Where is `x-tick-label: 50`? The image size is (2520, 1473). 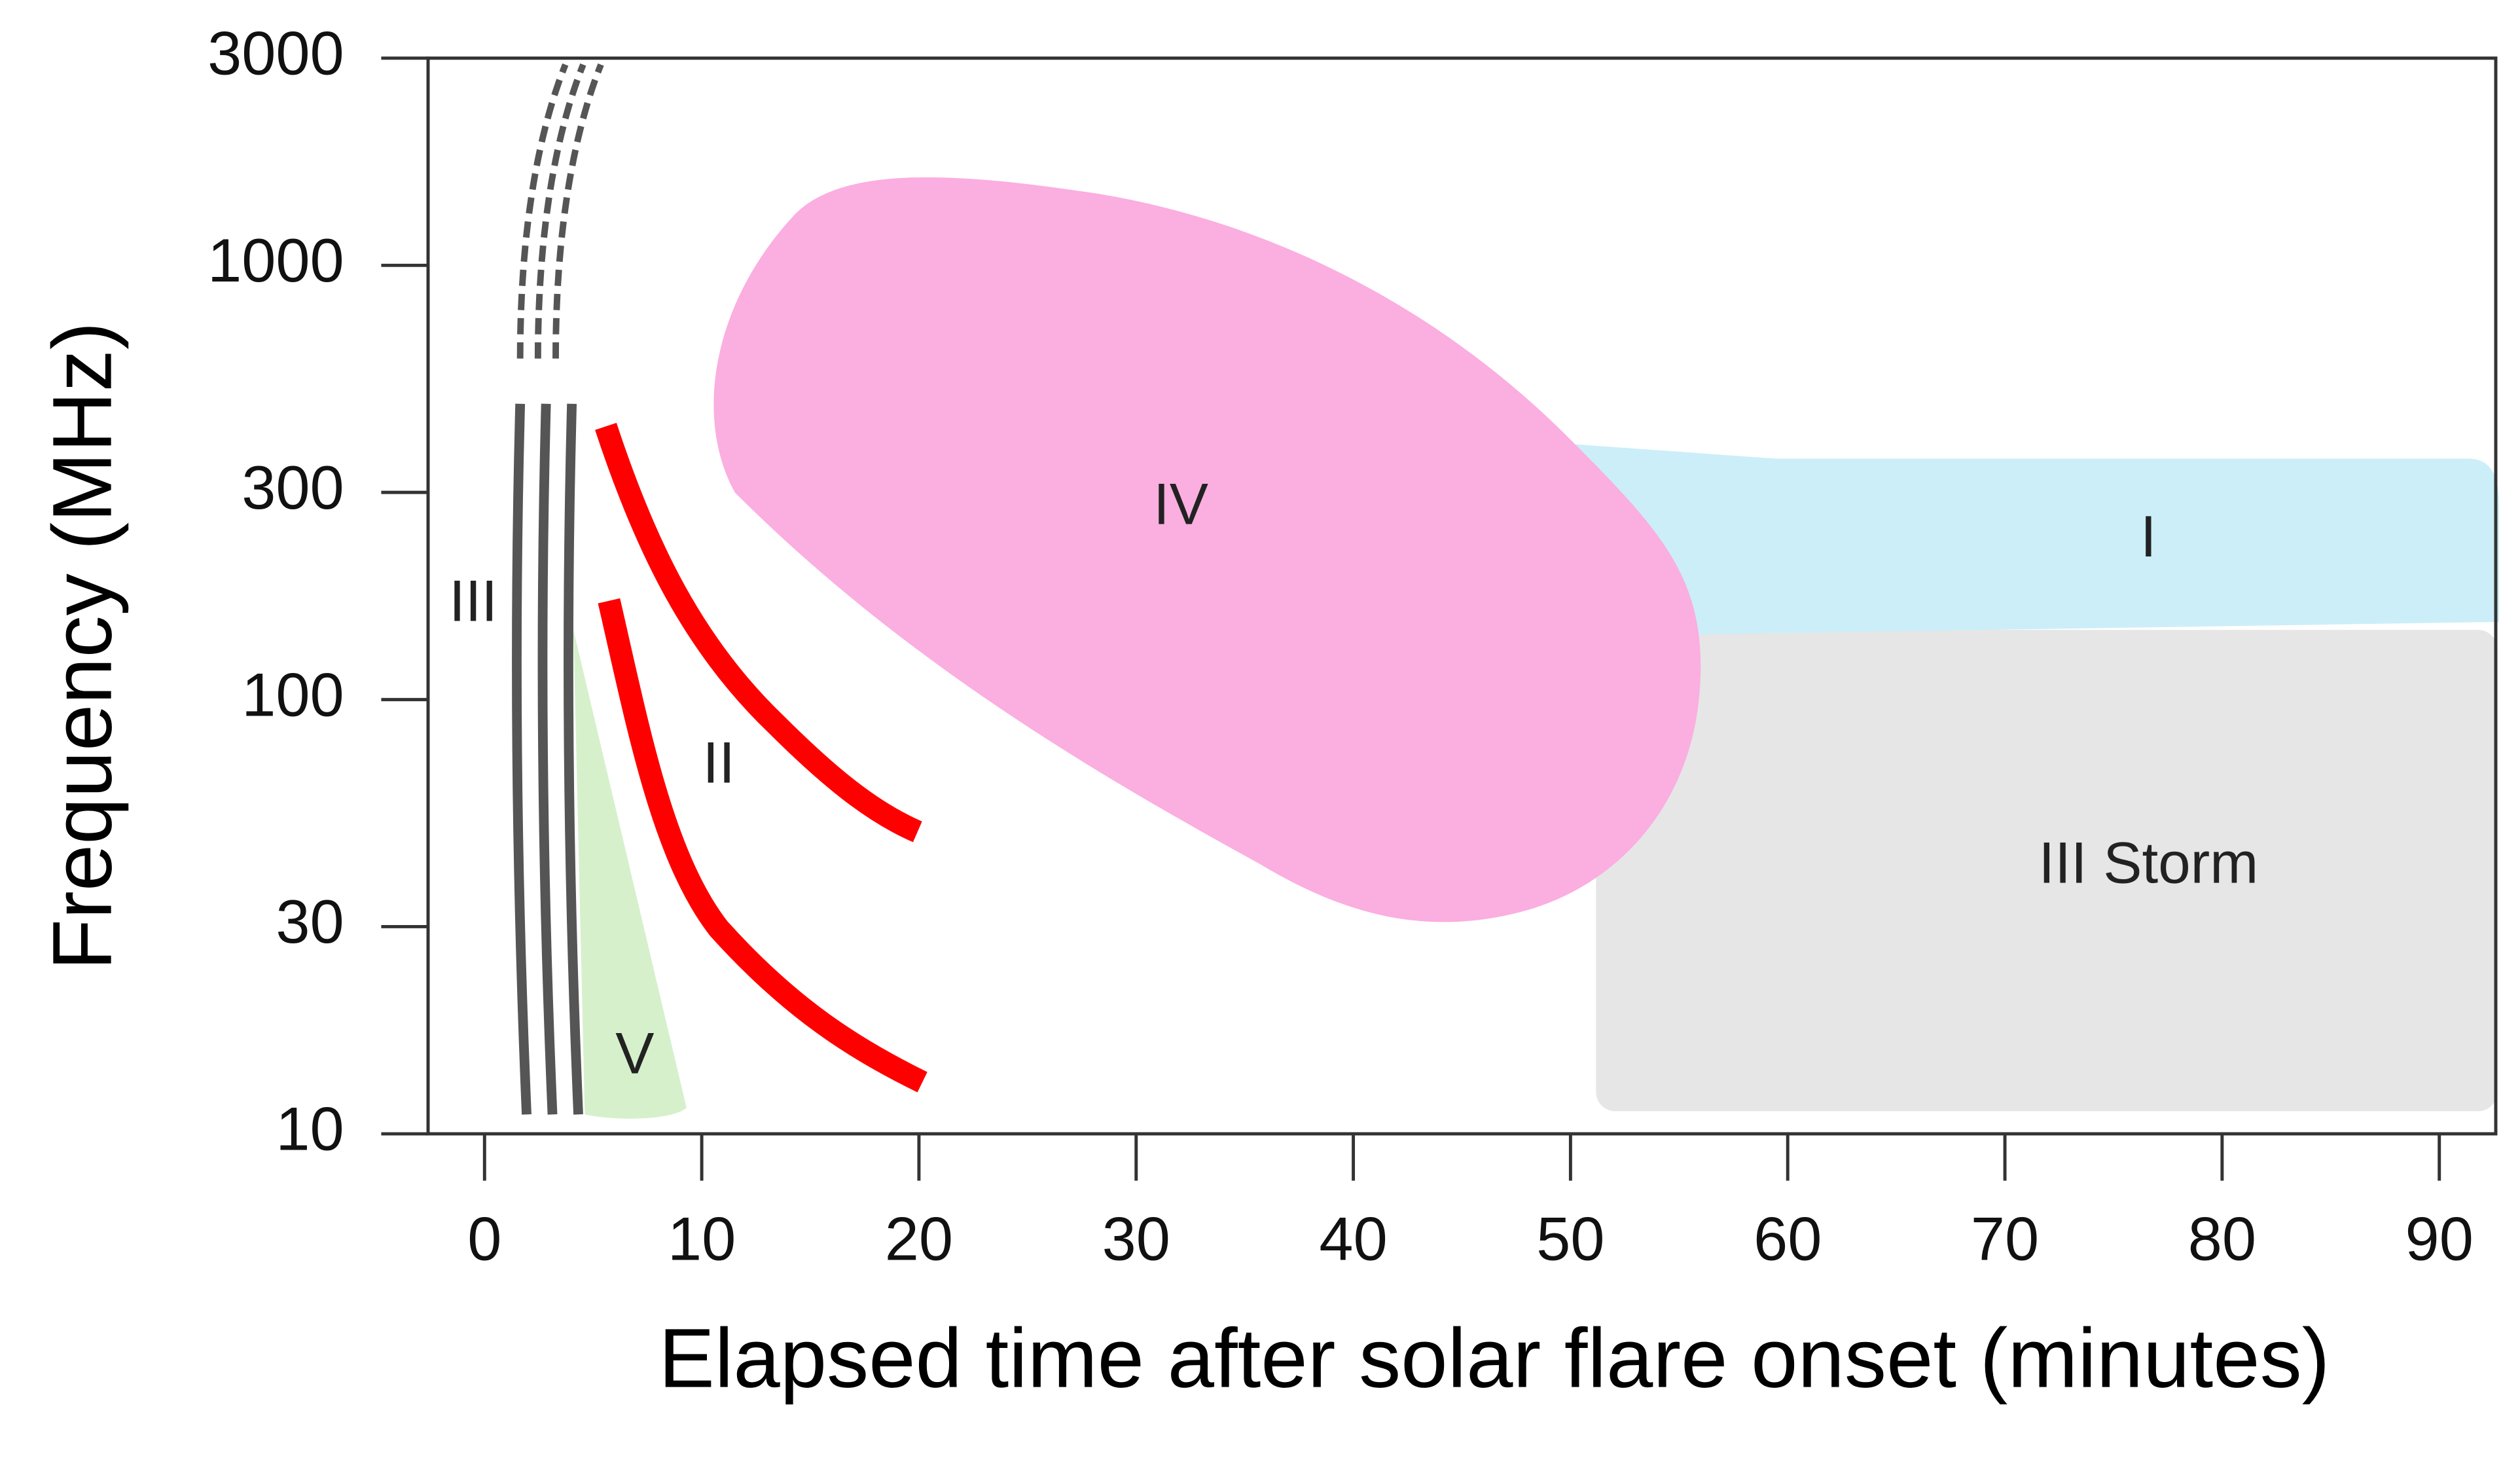
x-tick-label: 50 is located at coordinates (1570, 1238).